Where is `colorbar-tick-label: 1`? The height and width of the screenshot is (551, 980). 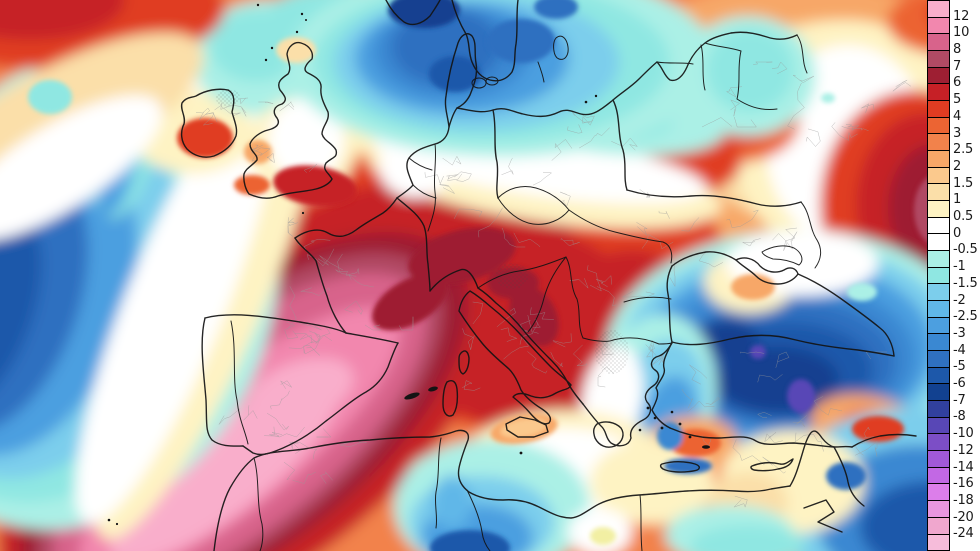 colorbar-tick-label: 1 is located at coordinates (957, 200).